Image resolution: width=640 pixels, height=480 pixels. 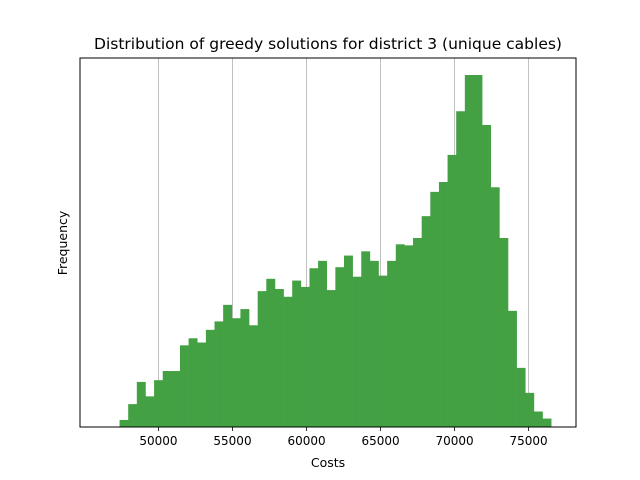 What do you see at coordinates (306, 441) in the screenshot?
I see `x-tick-label: 60000` at bounding box center [306, 441].